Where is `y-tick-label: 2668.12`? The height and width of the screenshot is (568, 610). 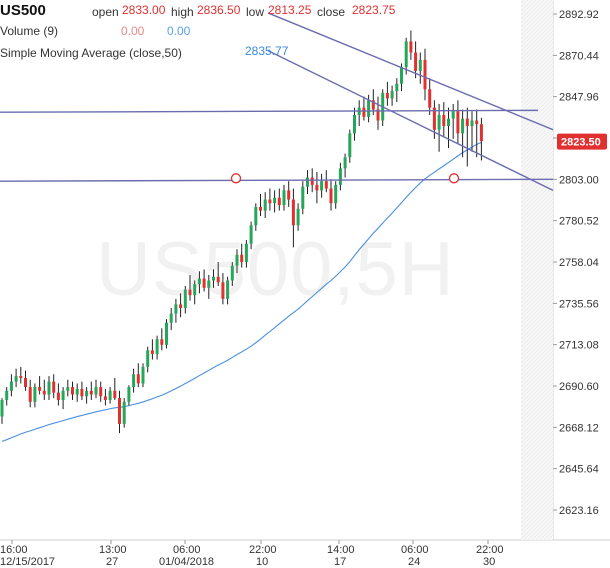 y-tick-label: 2668.12 is located at coordinates (579, 428).